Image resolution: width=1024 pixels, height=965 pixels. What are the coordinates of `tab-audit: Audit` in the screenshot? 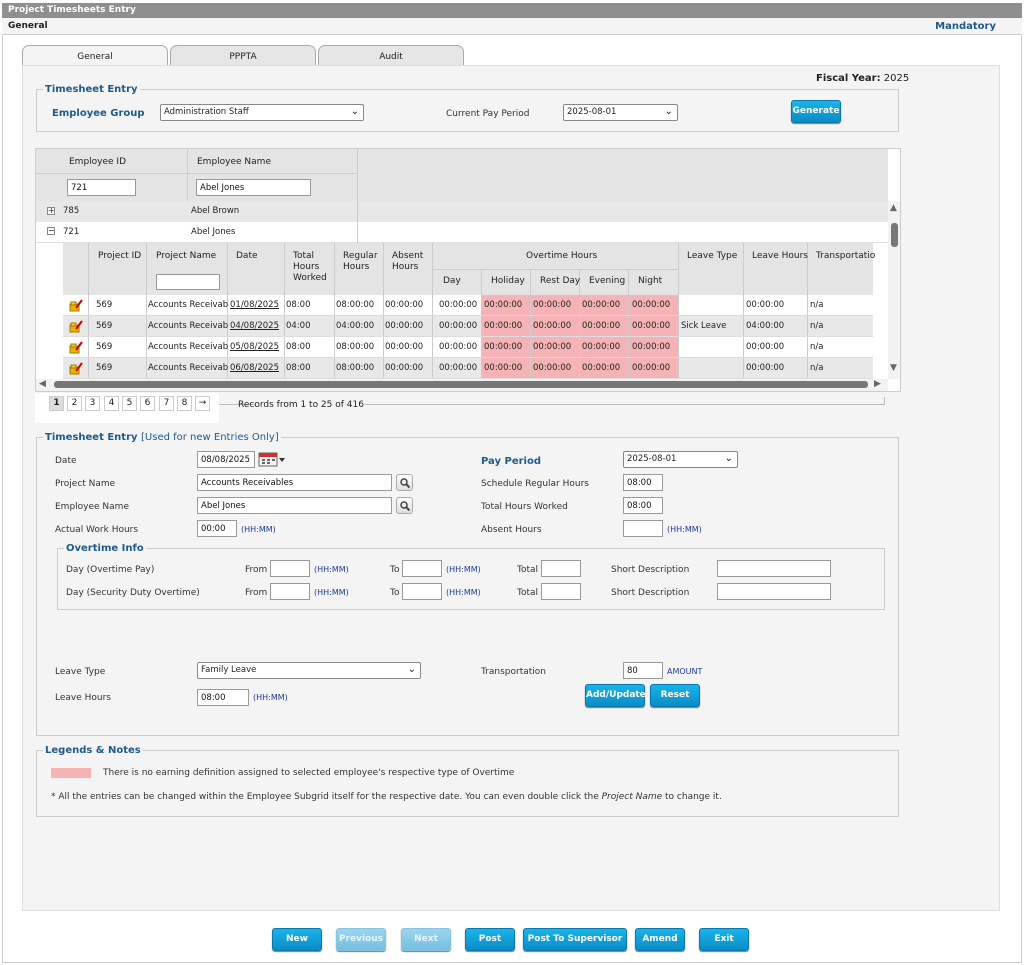 It's located at (391, 55).